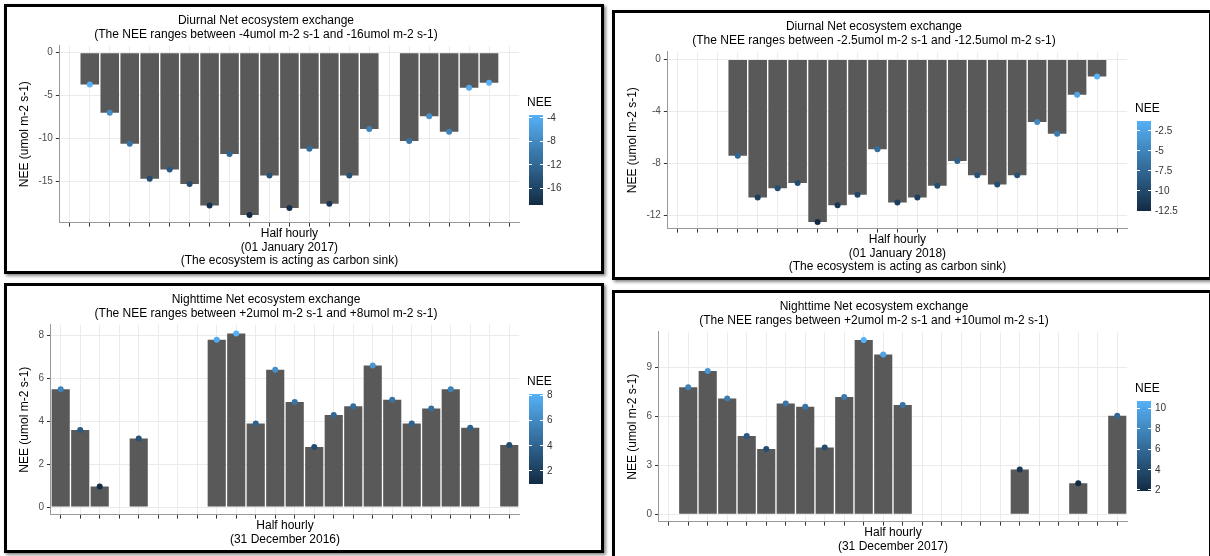 The width and height of the screenshot is (1210, 556). Describe the element at coordinates (1147, 108) in the screenshot. I see `color-bar-title: NEE` at that location.